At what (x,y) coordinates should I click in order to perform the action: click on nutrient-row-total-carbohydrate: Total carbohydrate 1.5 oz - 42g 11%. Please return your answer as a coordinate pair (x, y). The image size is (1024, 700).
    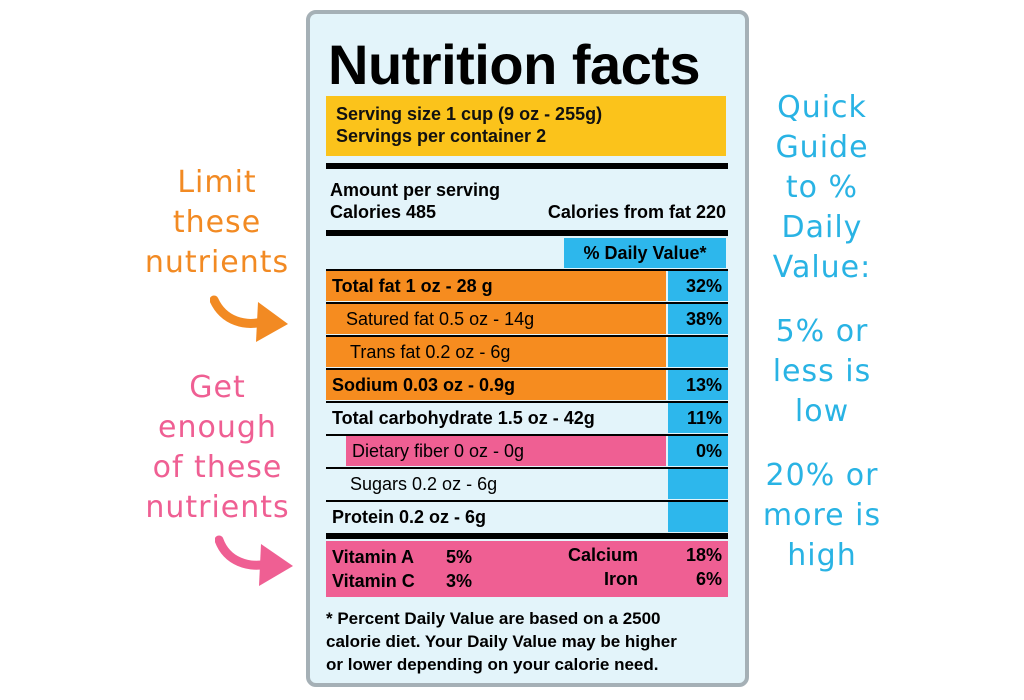
    Looking at the image, I should click on (527, 417).